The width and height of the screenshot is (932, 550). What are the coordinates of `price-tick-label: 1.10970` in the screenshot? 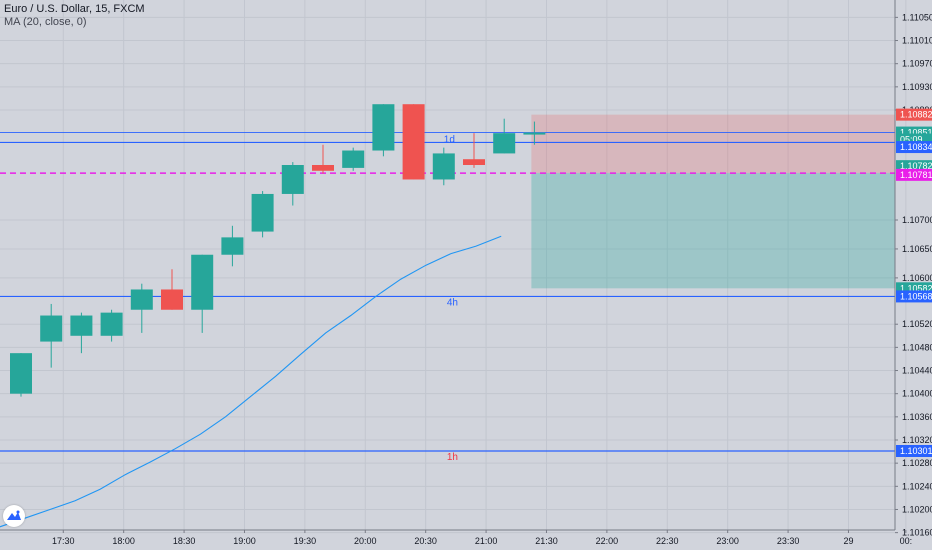 It's located at (917, 64).